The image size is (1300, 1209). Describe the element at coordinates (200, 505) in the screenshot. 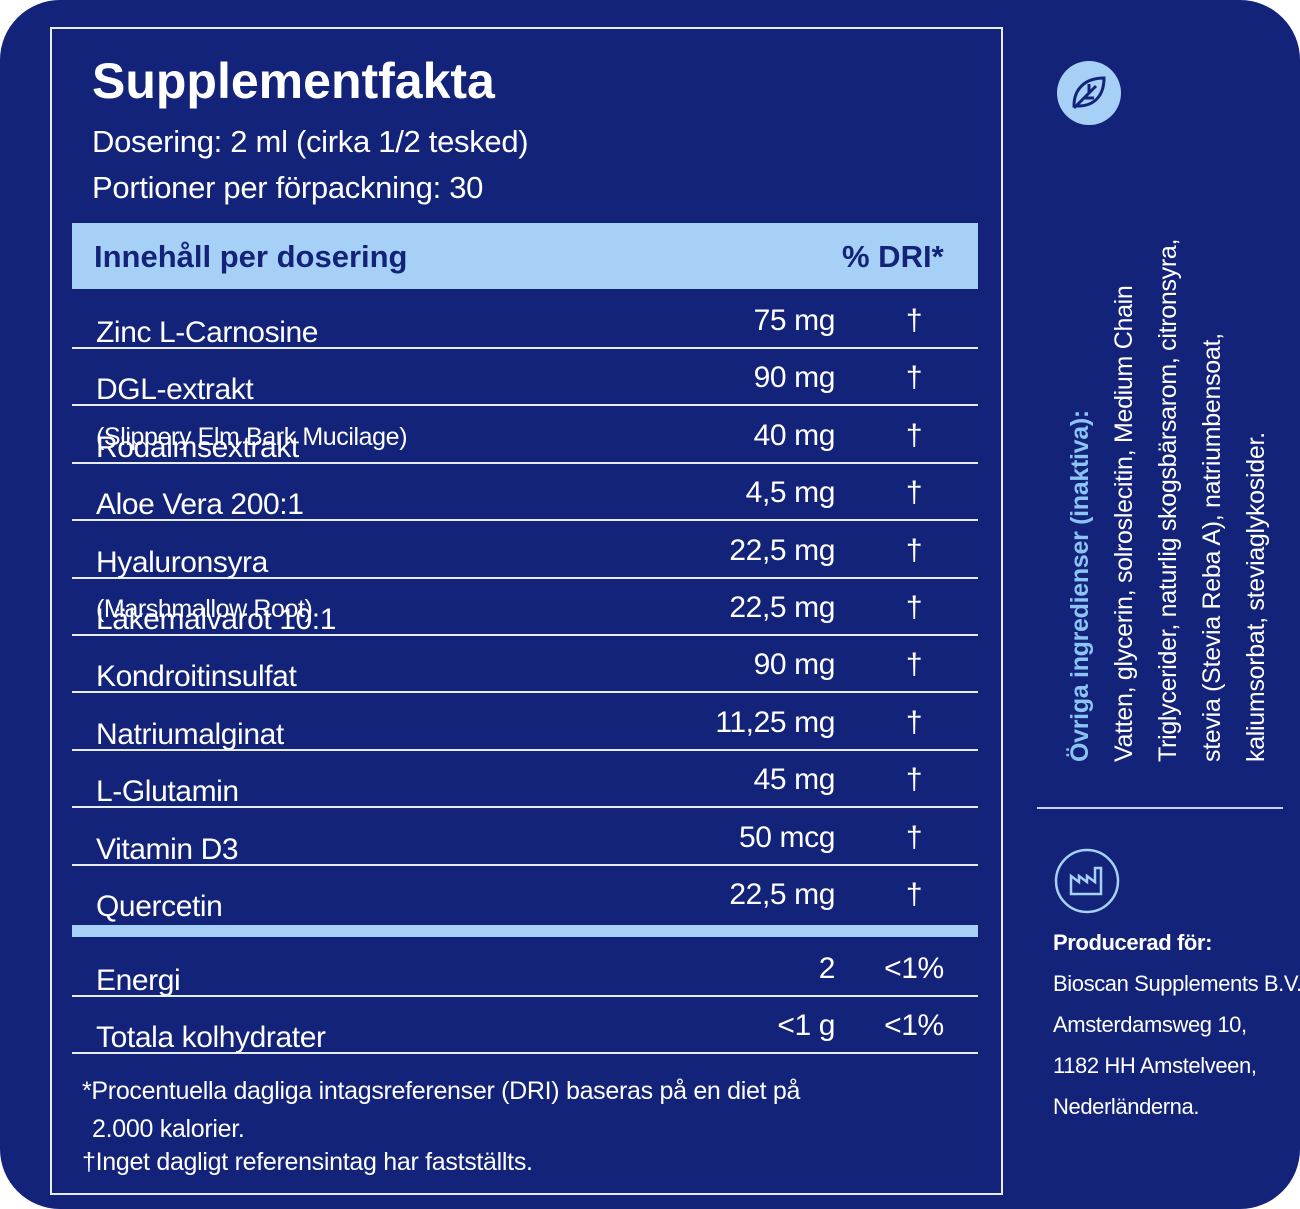

I see `ingredient: Aloe Vera 200:1` at that location.